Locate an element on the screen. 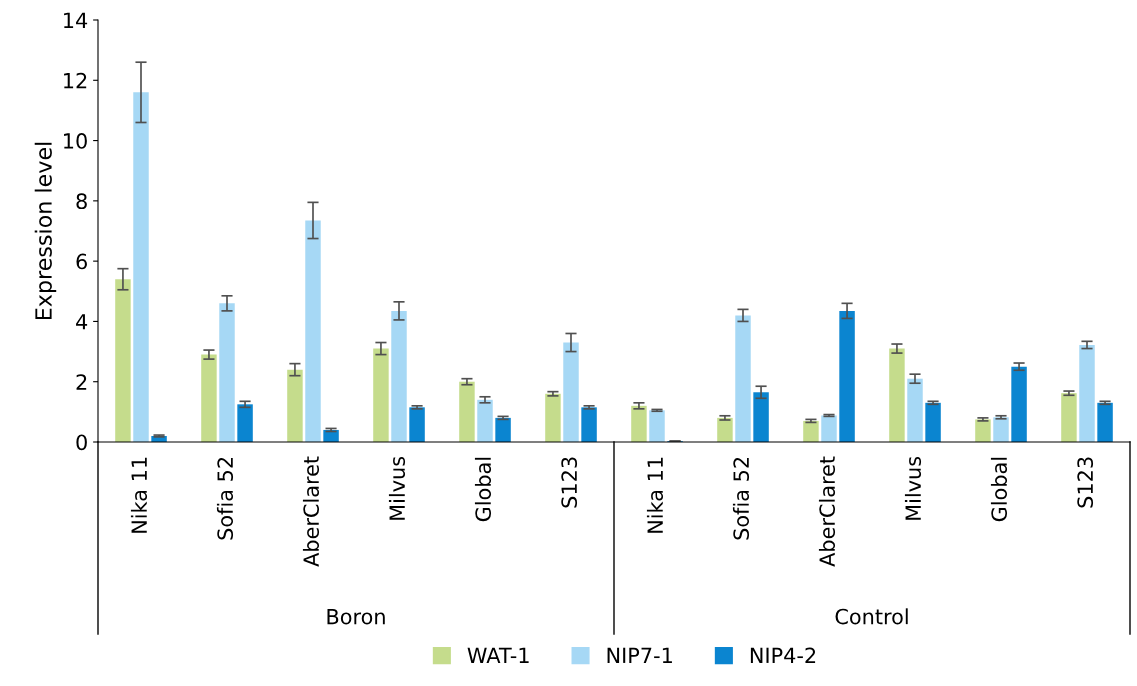 The height and width of the screenshot is (686, 1137). legend-label: NIP4-2 is located at coordinates (783, 655).